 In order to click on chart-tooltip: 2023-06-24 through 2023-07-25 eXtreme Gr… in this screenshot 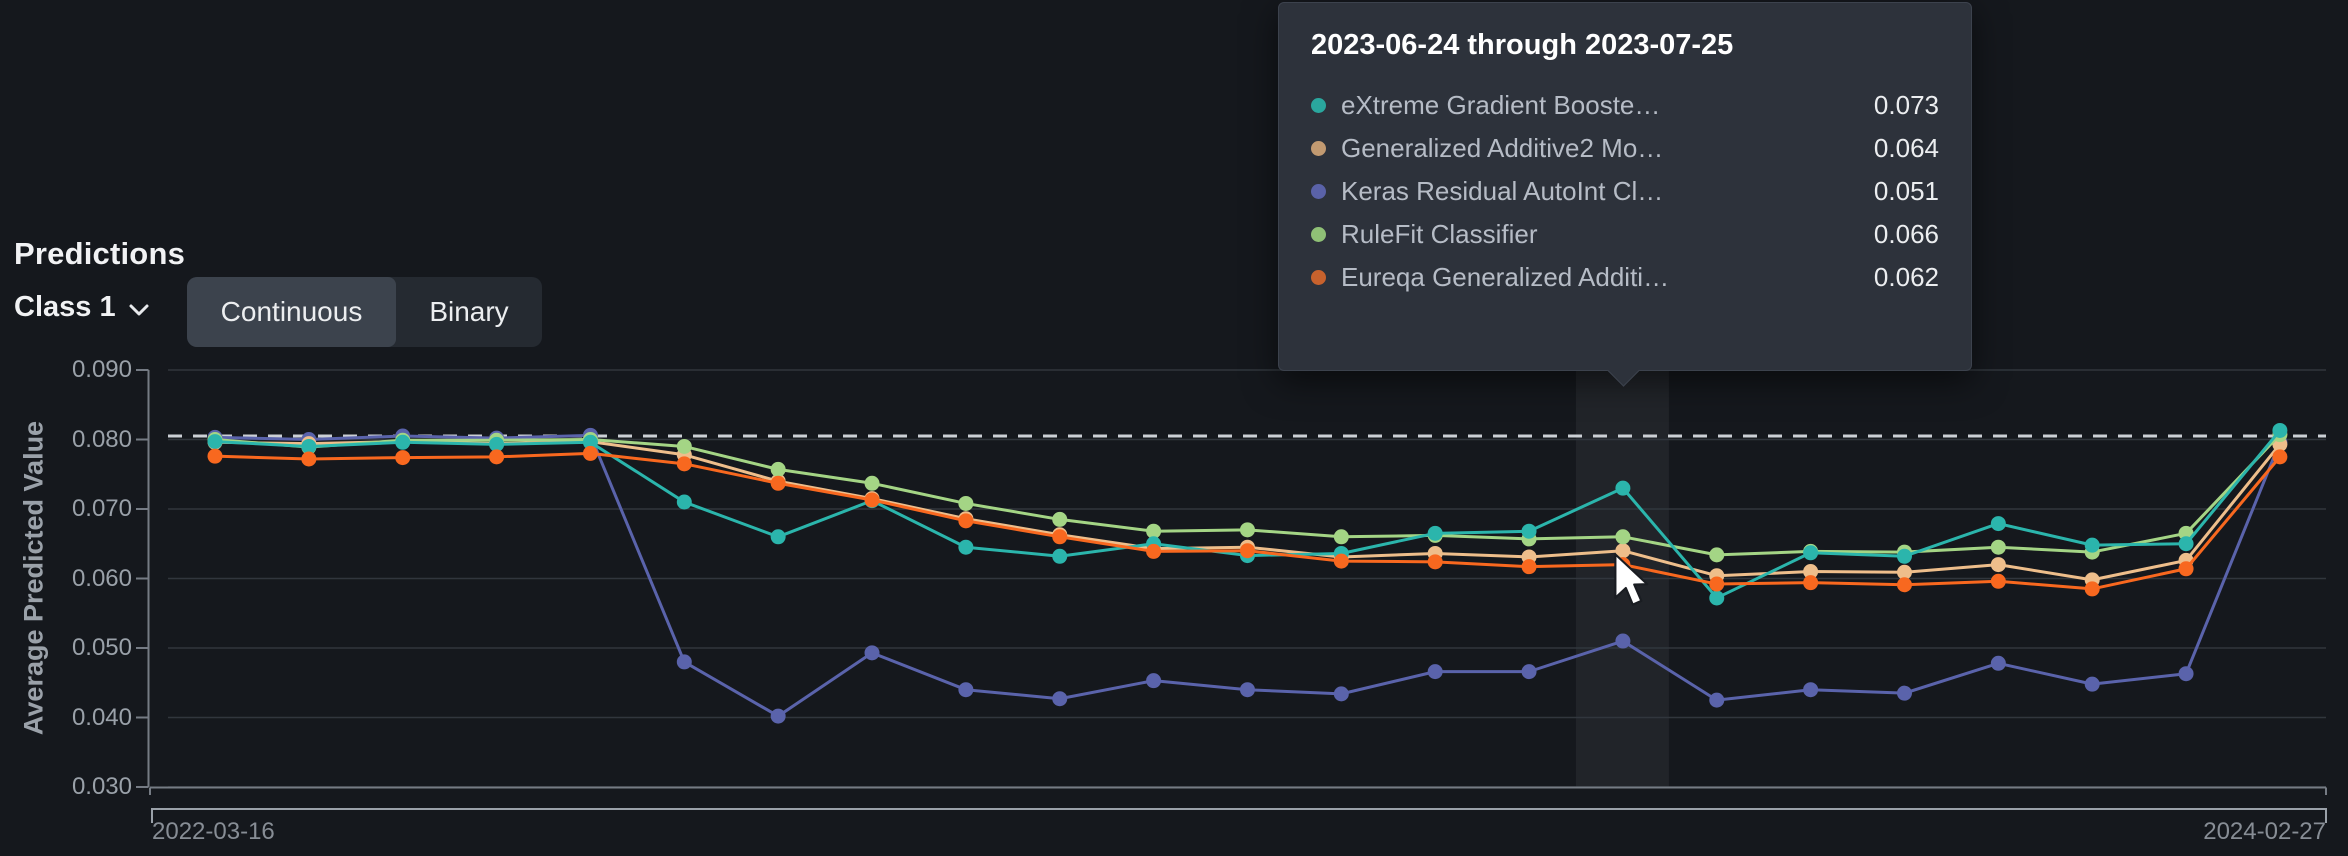, I will do `click(1625, 194)`.